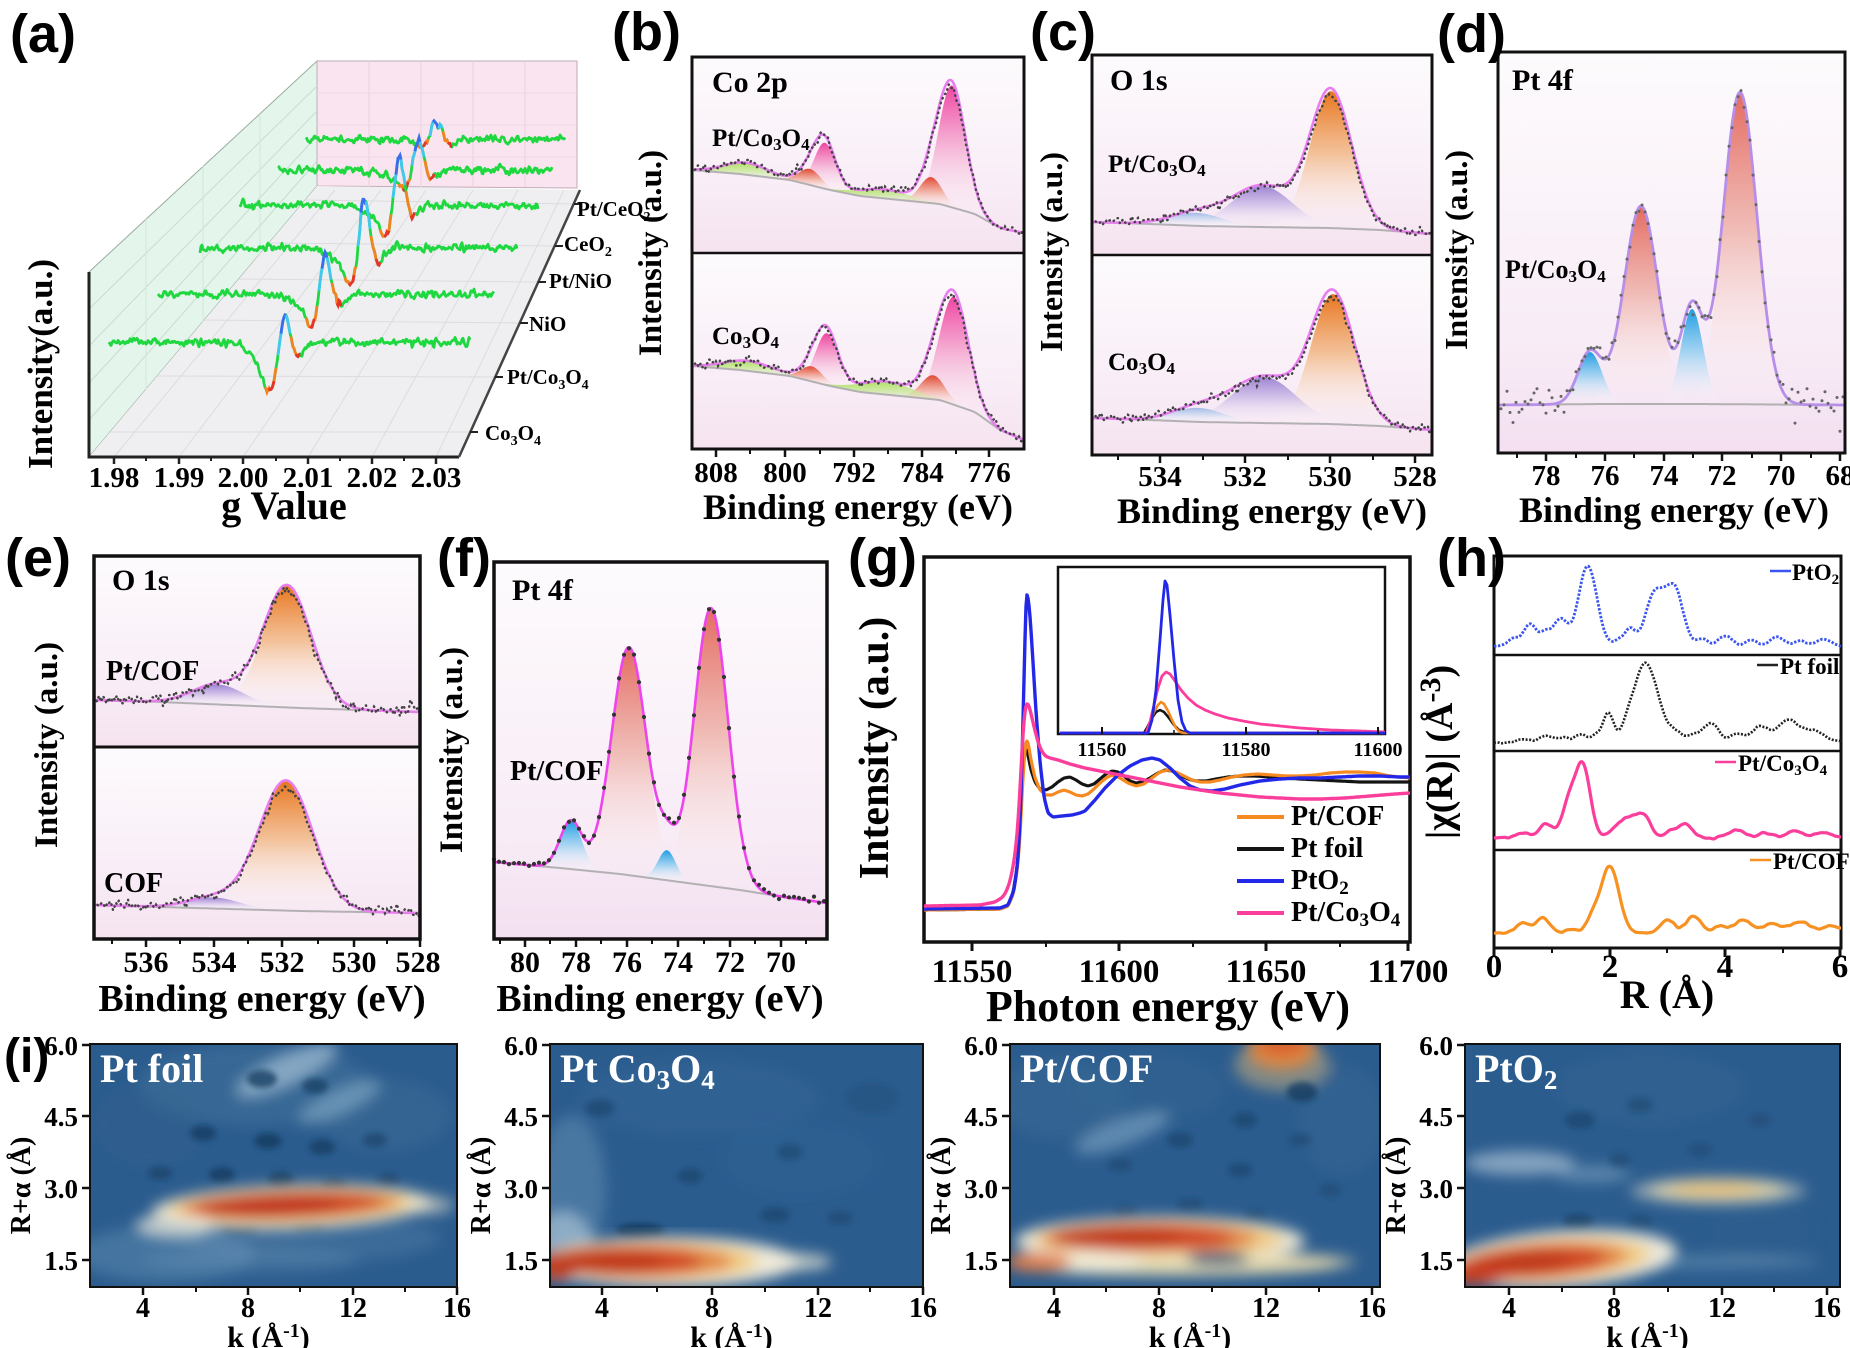  What do you see at coordinates (372, 478) in the screenshot?
I see `svg-text: 2.02` at bounding box center [372, 478].